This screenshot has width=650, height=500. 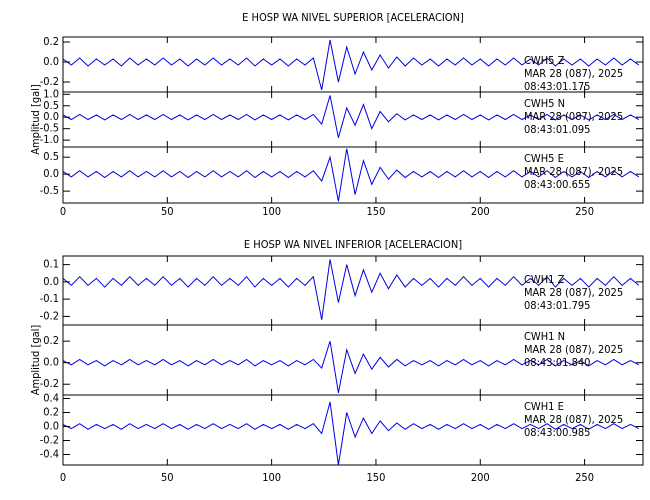 I want to click on trace-label: CWH5 Z, so click(x=544, y=60).